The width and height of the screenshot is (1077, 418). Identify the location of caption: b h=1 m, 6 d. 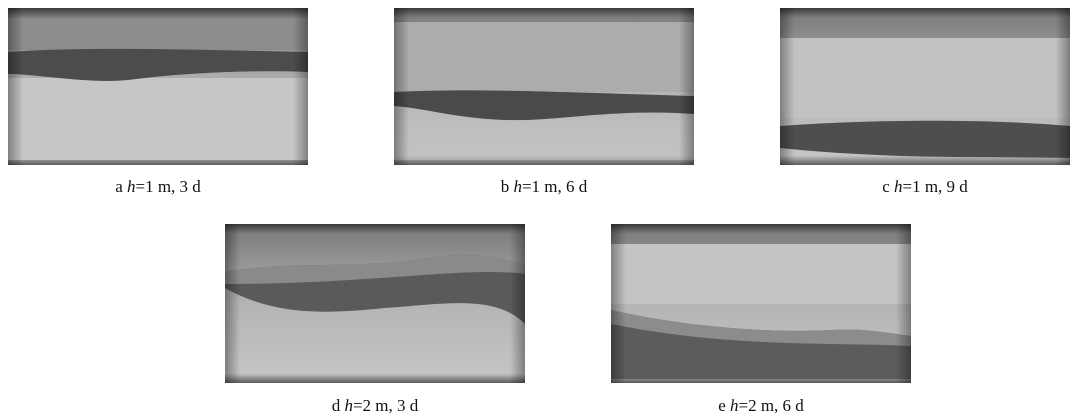
(544, 186).